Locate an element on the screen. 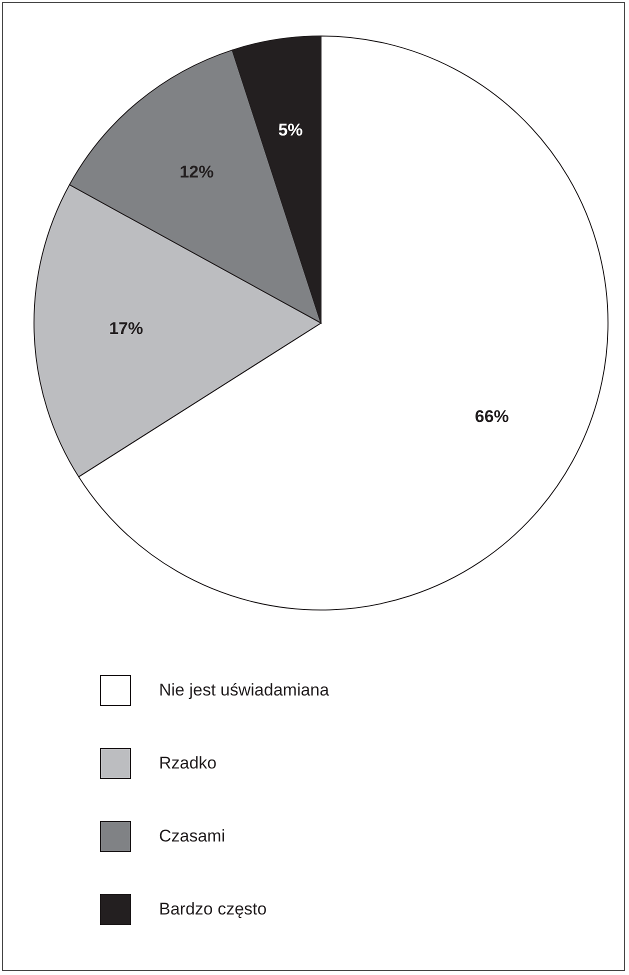  data-label: 12% is located at coordinates (197, 172).